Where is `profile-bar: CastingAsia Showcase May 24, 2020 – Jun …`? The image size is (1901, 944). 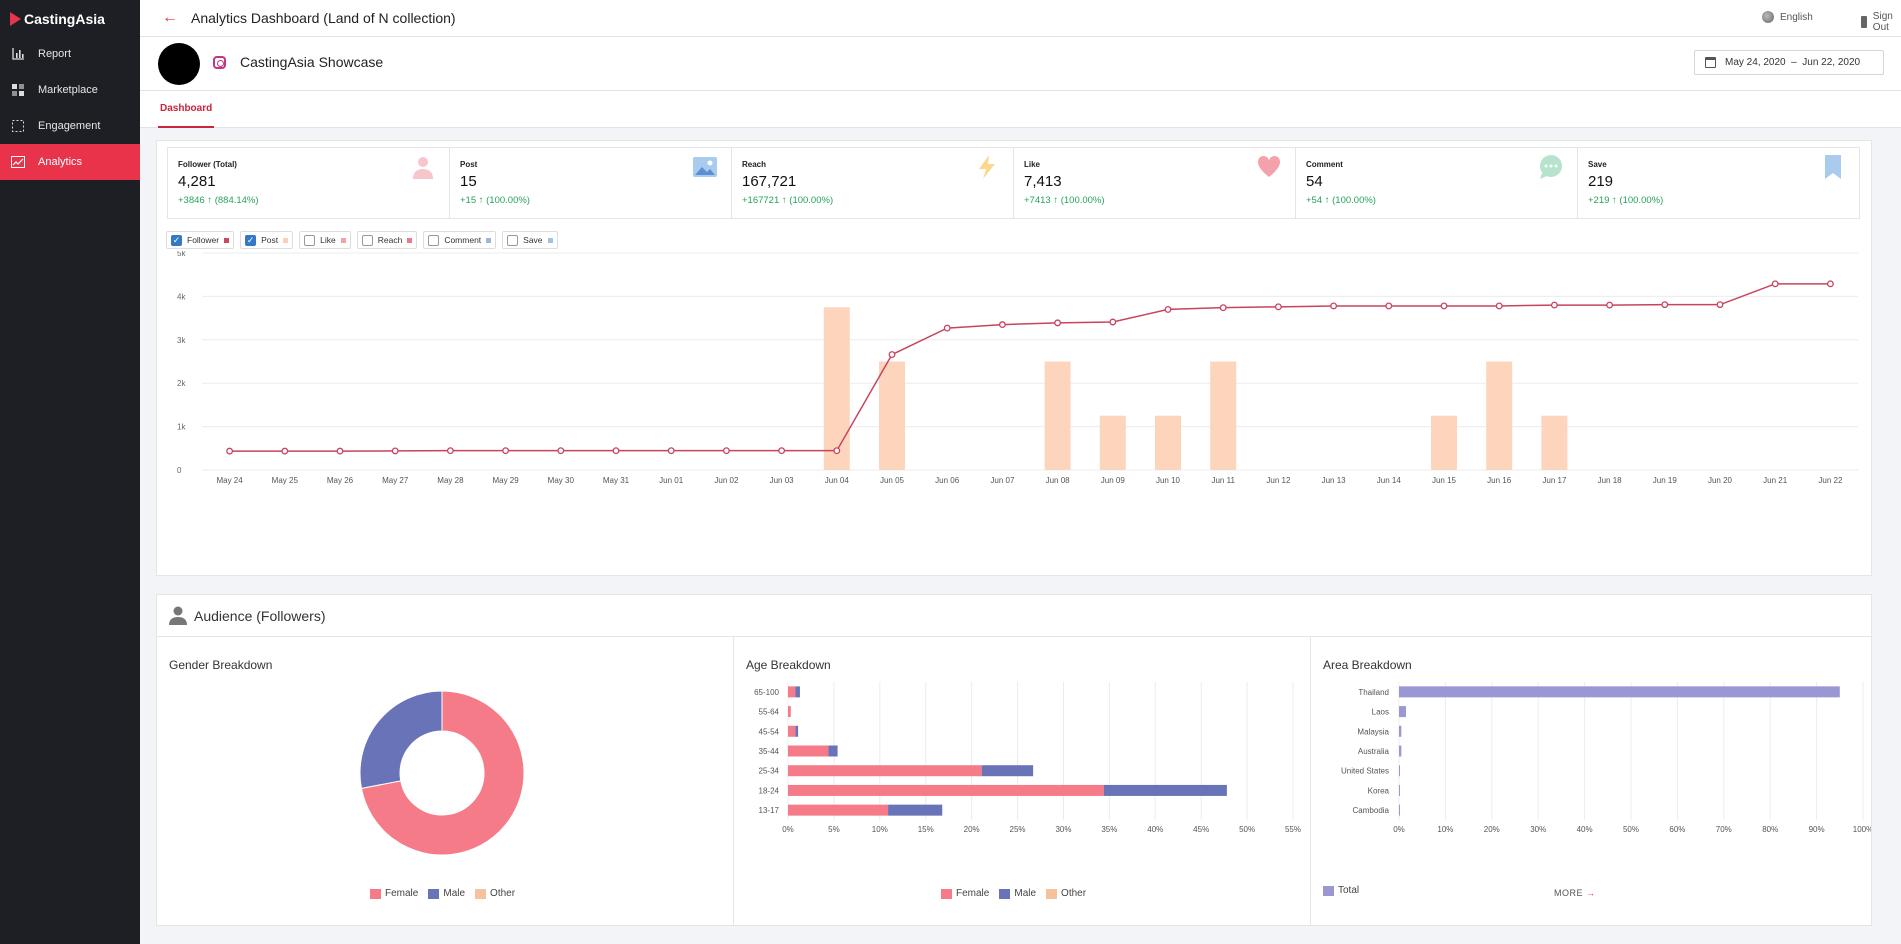 profile-bar: CastingAsia Showcase May 24, 2020 – Jun … is located at coordinates (1020, 64).